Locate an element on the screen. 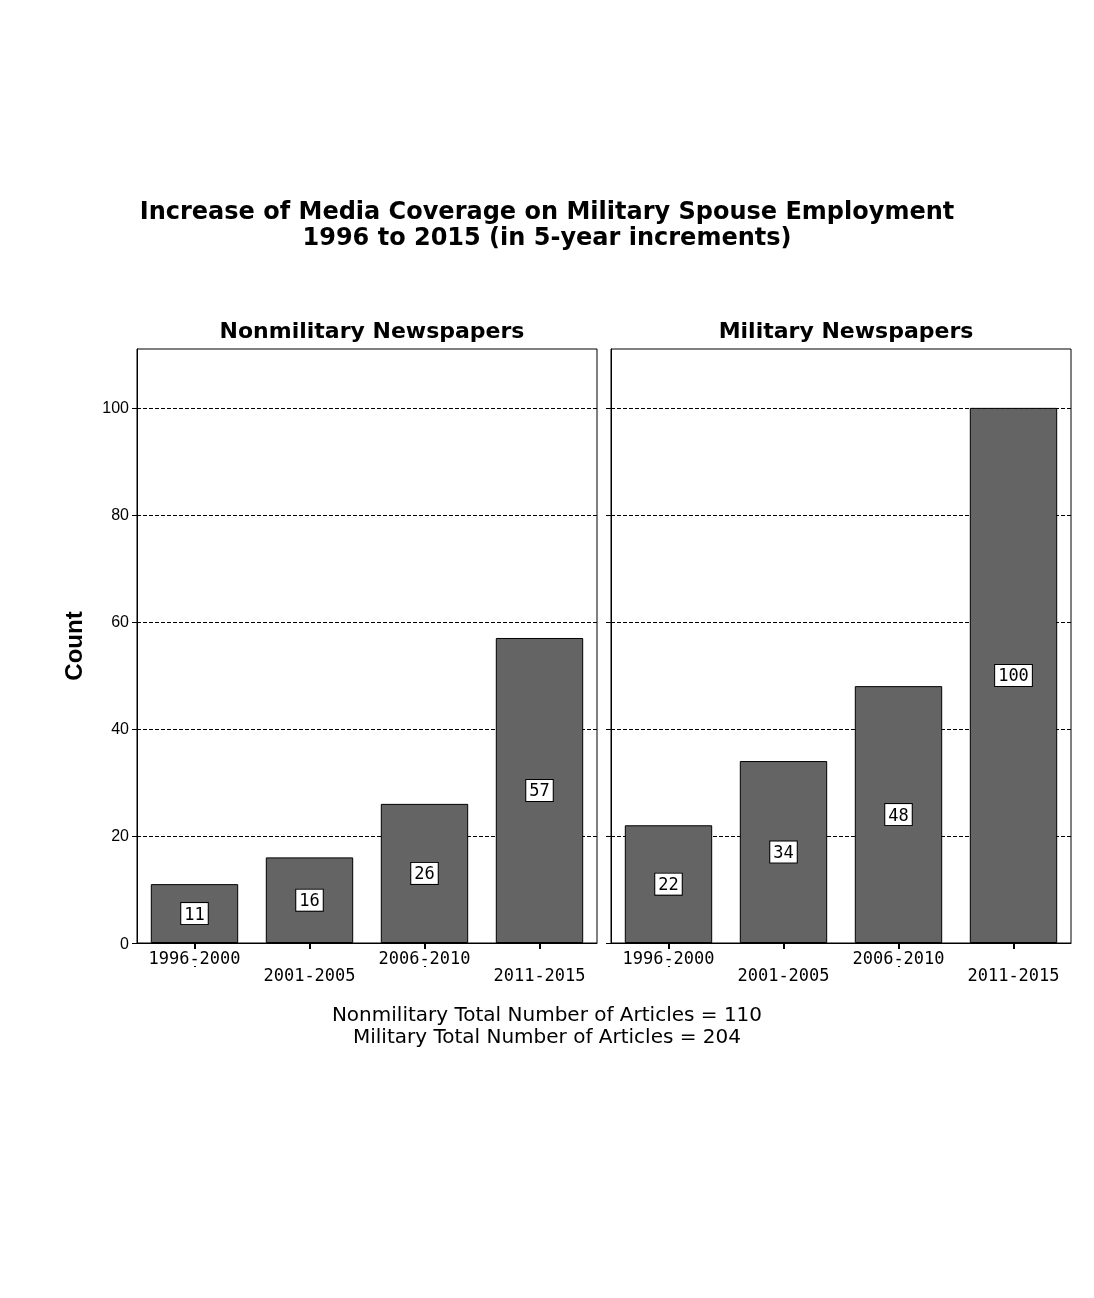  chart-title: Nonmilitary Newspapers is located at coordinates (372, 330).